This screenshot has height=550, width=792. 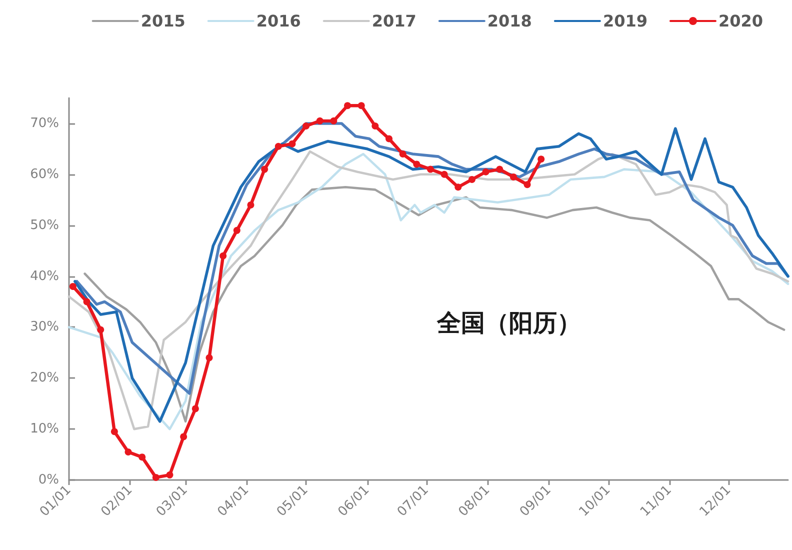 What do you see at coordinates (44, 378) in the screenshot?
I see `y-tick-label: 20%` at bounding box center [44, 378].